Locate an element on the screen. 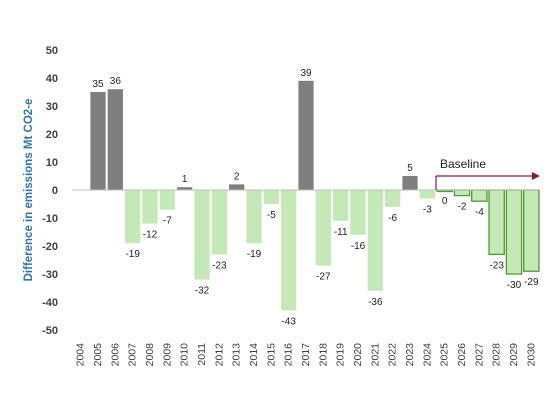 The height and width of the screenshot is (403, 550). data-label-2016: -43 is located at coordinates (288, 321).